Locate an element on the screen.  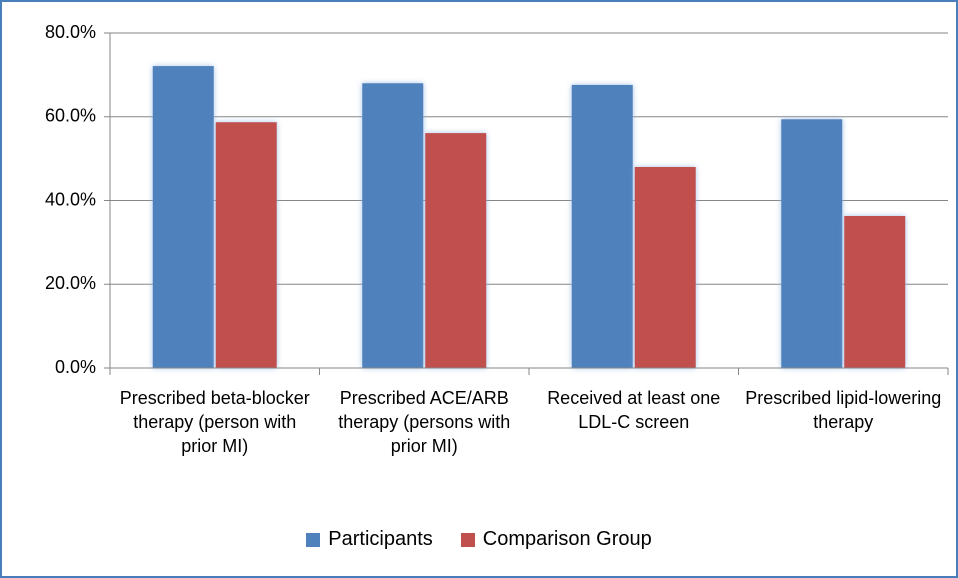
y-tick-label: 20.0% is located at coordinates (70, 283).